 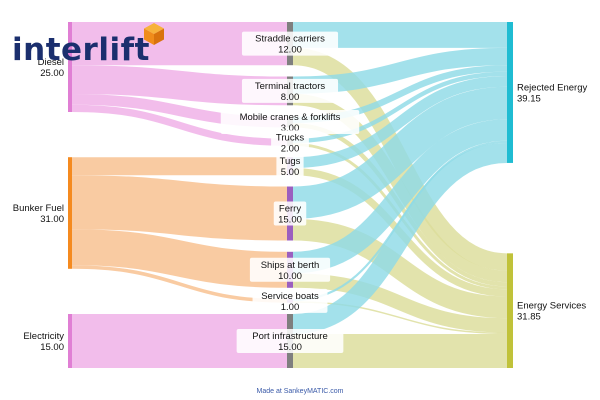 I want to click on link-ships-to-rejected, so click(x=400, y=196).